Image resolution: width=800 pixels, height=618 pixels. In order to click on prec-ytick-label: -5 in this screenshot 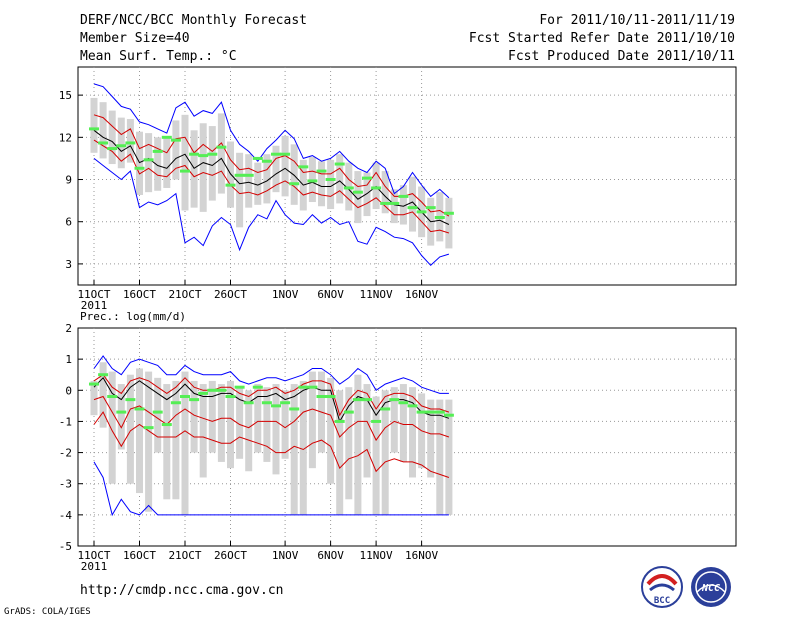, I will do `click(65, 546)`.